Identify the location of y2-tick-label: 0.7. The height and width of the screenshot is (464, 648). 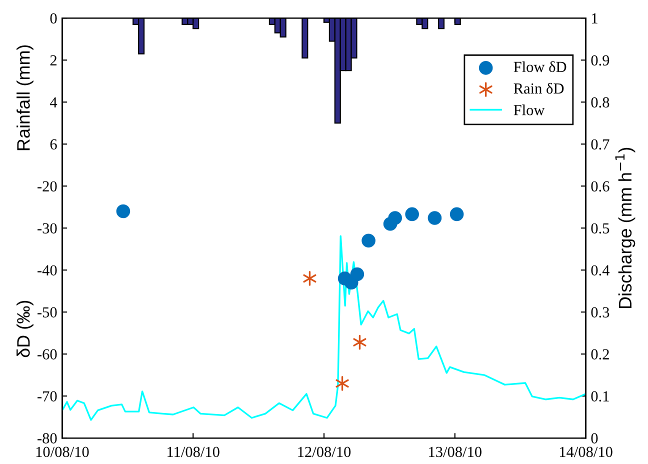
(600, 144).